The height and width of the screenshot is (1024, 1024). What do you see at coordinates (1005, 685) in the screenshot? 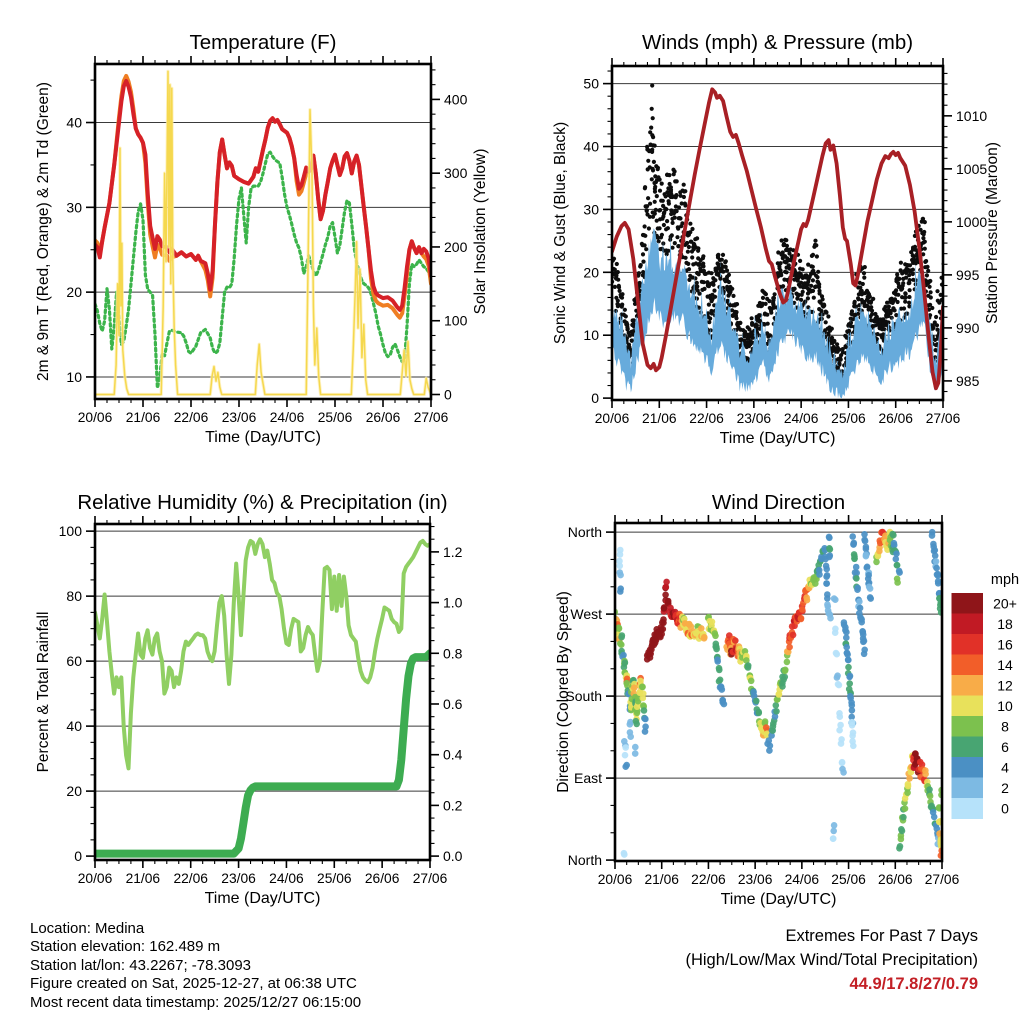
I see `svg-text: 12` at bounding box center [1005, 685].